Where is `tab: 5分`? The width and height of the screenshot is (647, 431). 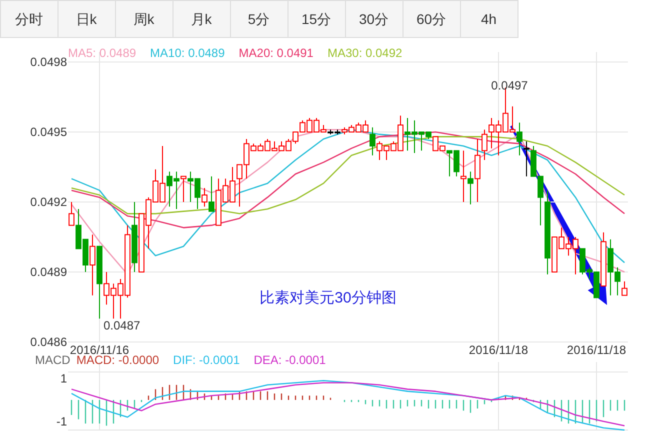 tab: 5分 is located at coordinates (259, 19).